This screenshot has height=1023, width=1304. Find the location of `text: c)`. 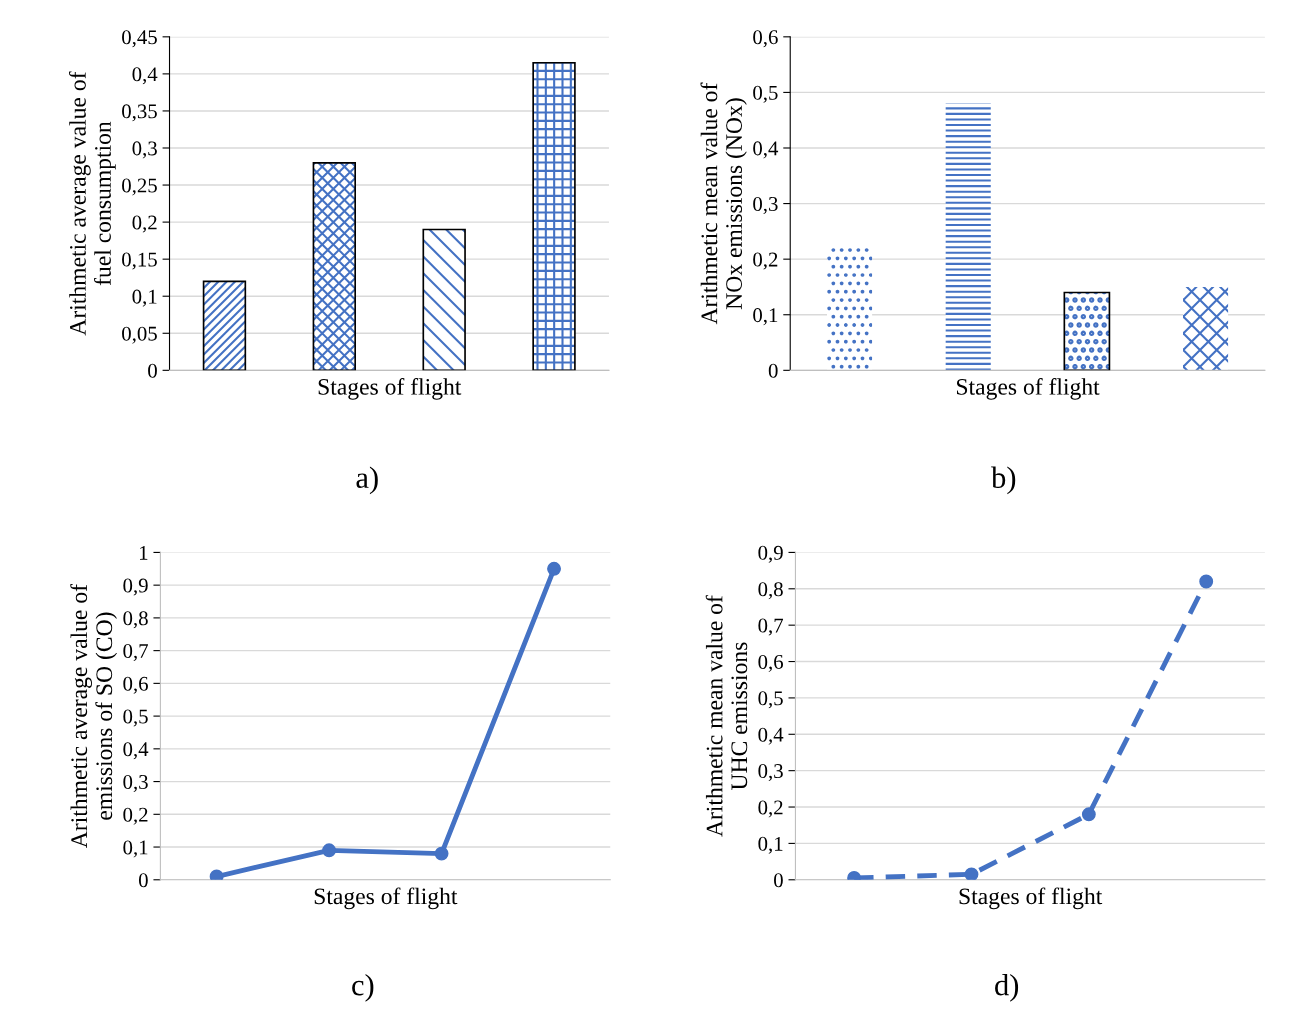

text: c) is located at coordinates (363, 987).